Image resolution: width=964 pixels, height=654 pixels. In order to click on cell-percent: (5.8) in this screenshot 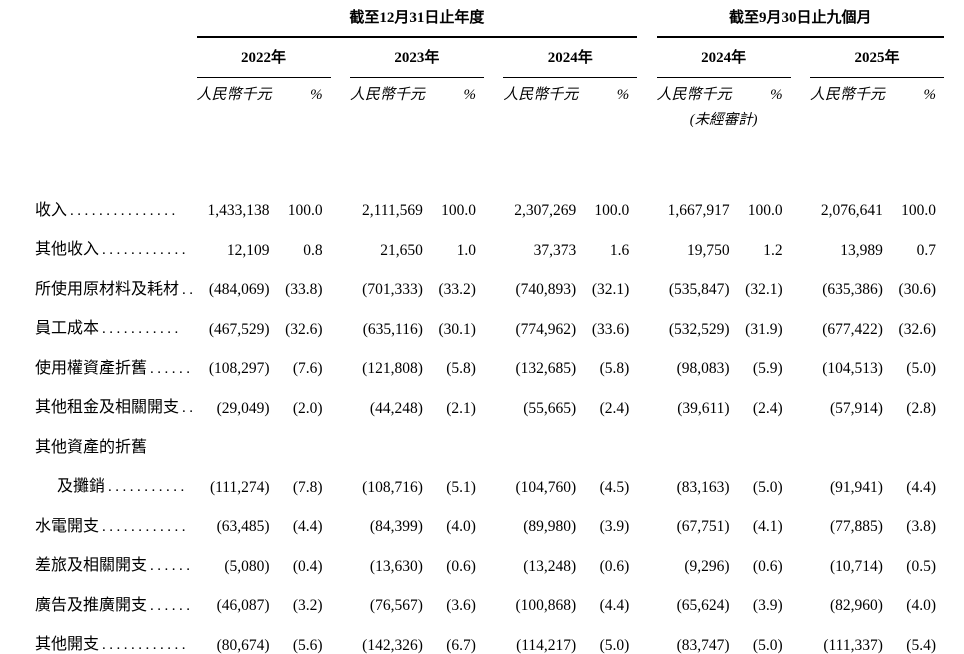, I will do `click(461, 369)`.